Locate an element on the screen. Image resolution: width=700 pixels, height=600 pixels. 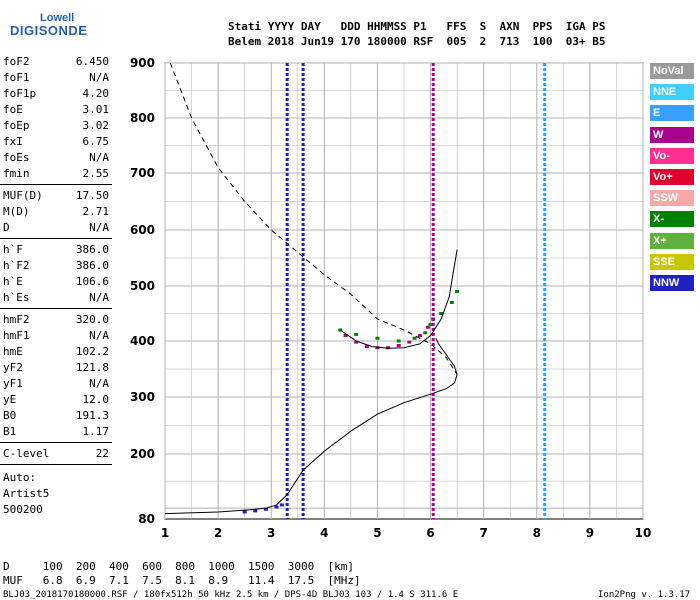
param-key: yE is located at coordinates (10, 399).